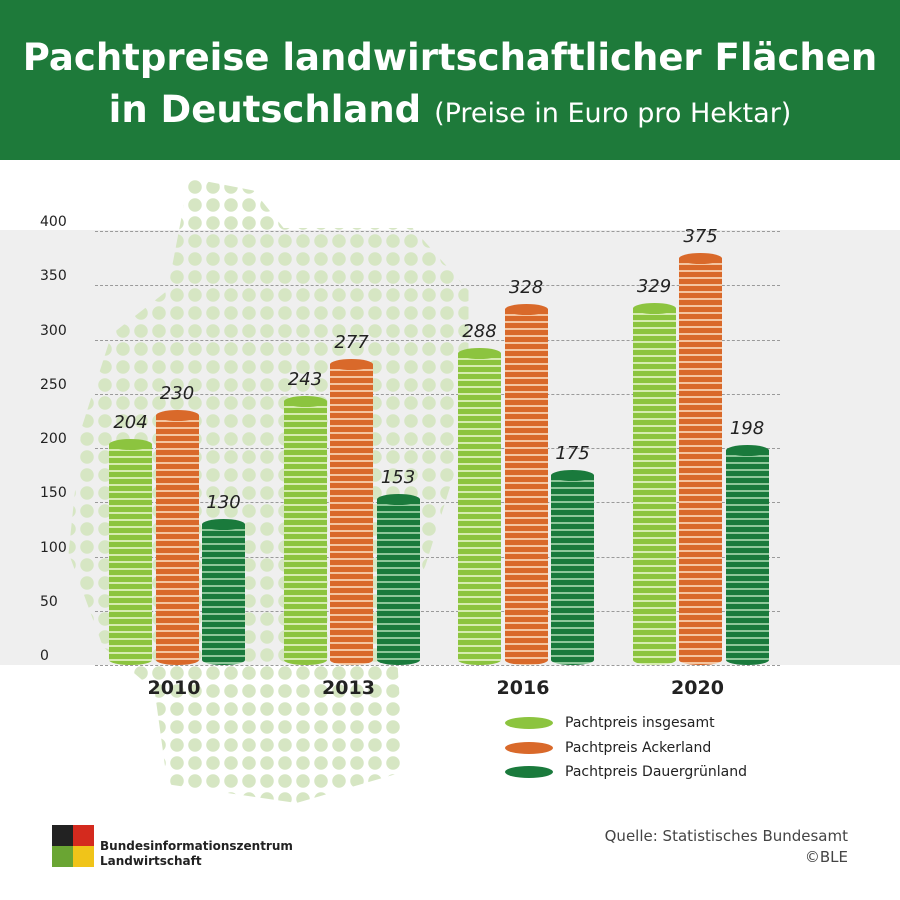 The image size is (900, 900). What do you see at coordinates (640, 723) in the screenshot?
I see `legend-label: Pachtpreis insgesamt` at bounding box center [640, 723].